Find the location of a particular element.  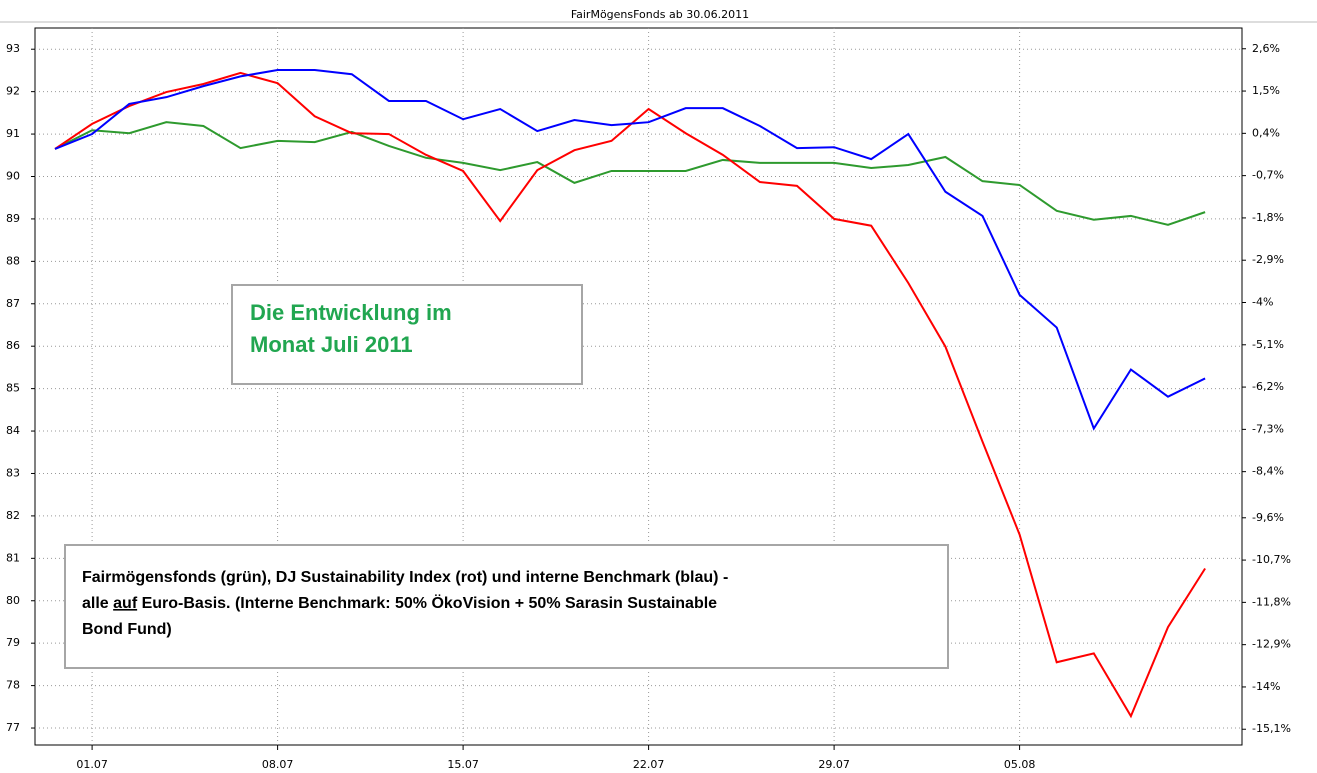

y2-tick-label: -12,9% is located at coordinates (1271, 644).